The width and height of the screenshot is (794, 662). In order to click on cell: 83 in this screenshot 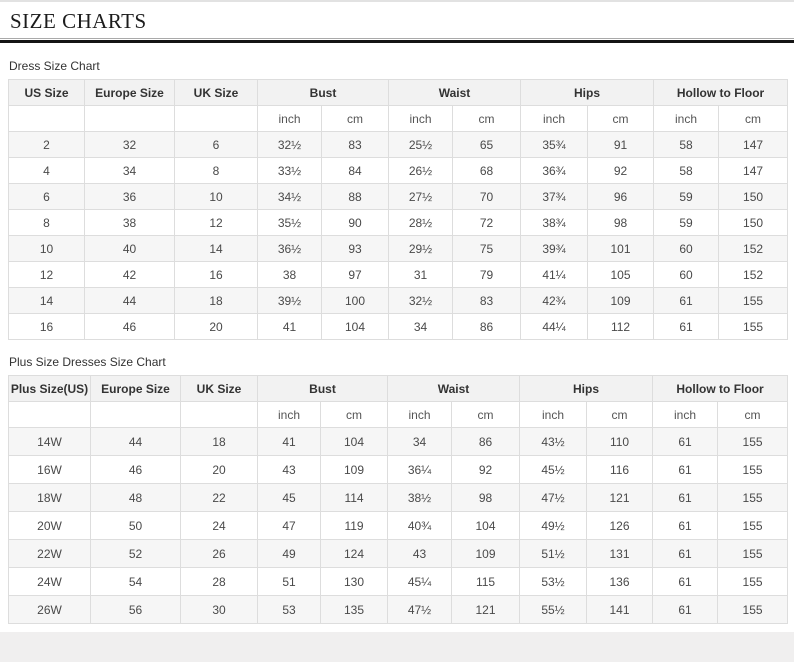, I will do `click(487, 300)`.